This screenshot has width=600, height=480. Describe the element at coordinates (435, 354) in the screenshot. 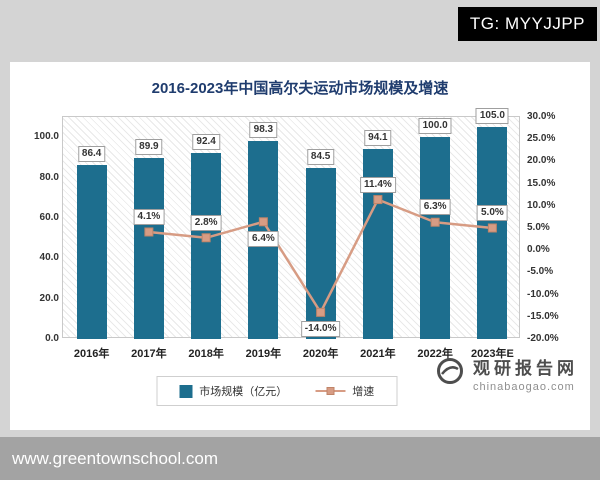

I see `x-axis-label: 2022年` at that location.